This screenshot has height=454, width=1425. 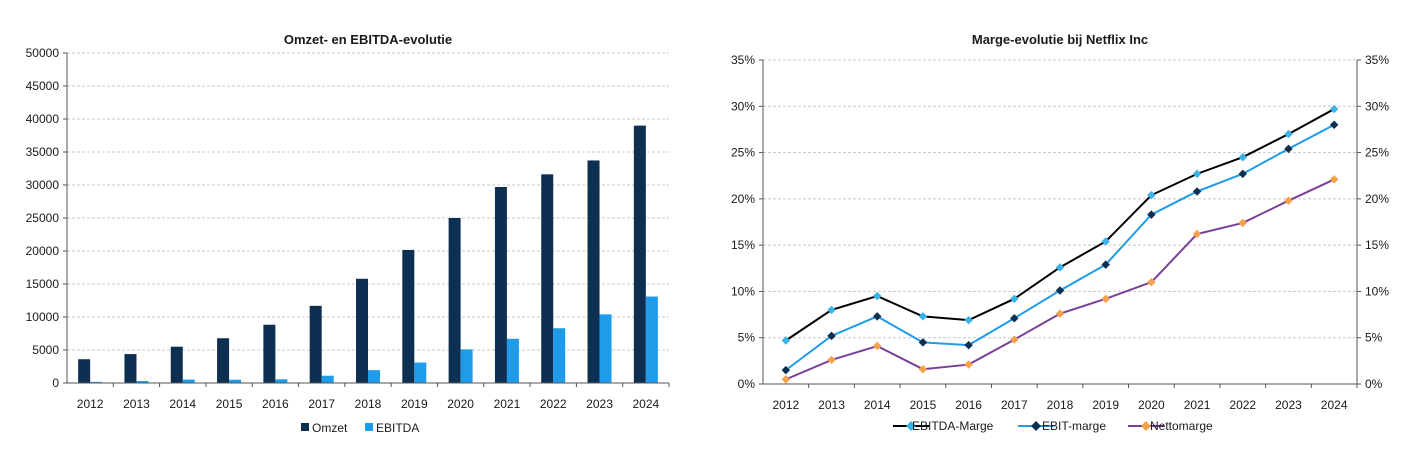 What do you see at coordinates (1334, 179) in the screenshot?
I see `point-nettomarge-2024` at bounding box center [1334, 179].